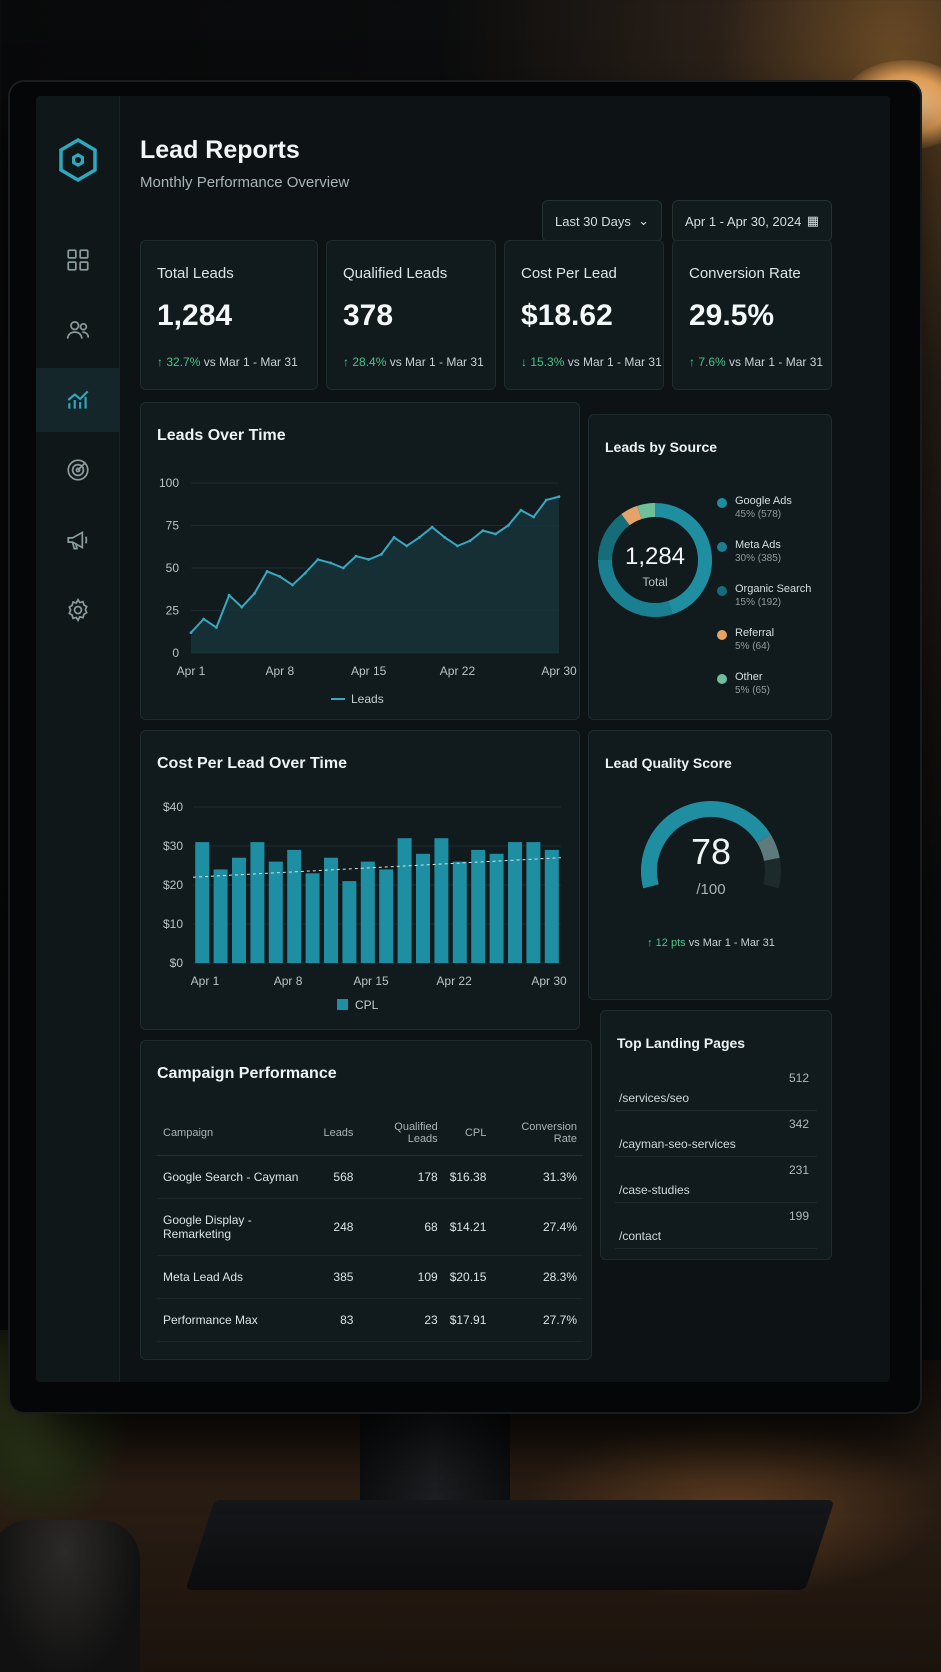 Image resolution: width=941 pixels, height=1672 pixels. Describe the element at coordinates (375, 564) in the screenshot. I see `leads-line` at that location.